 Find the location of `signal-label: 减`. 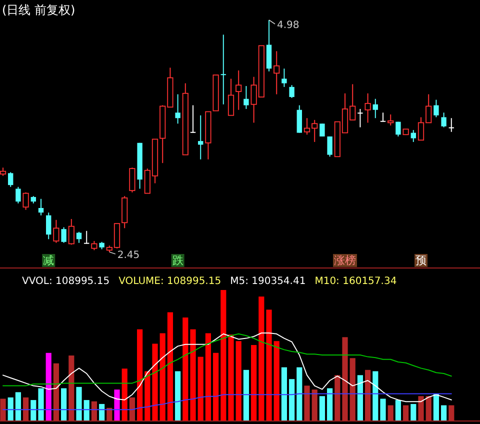

signal-label: 减 is located at coordinates (49, 260).